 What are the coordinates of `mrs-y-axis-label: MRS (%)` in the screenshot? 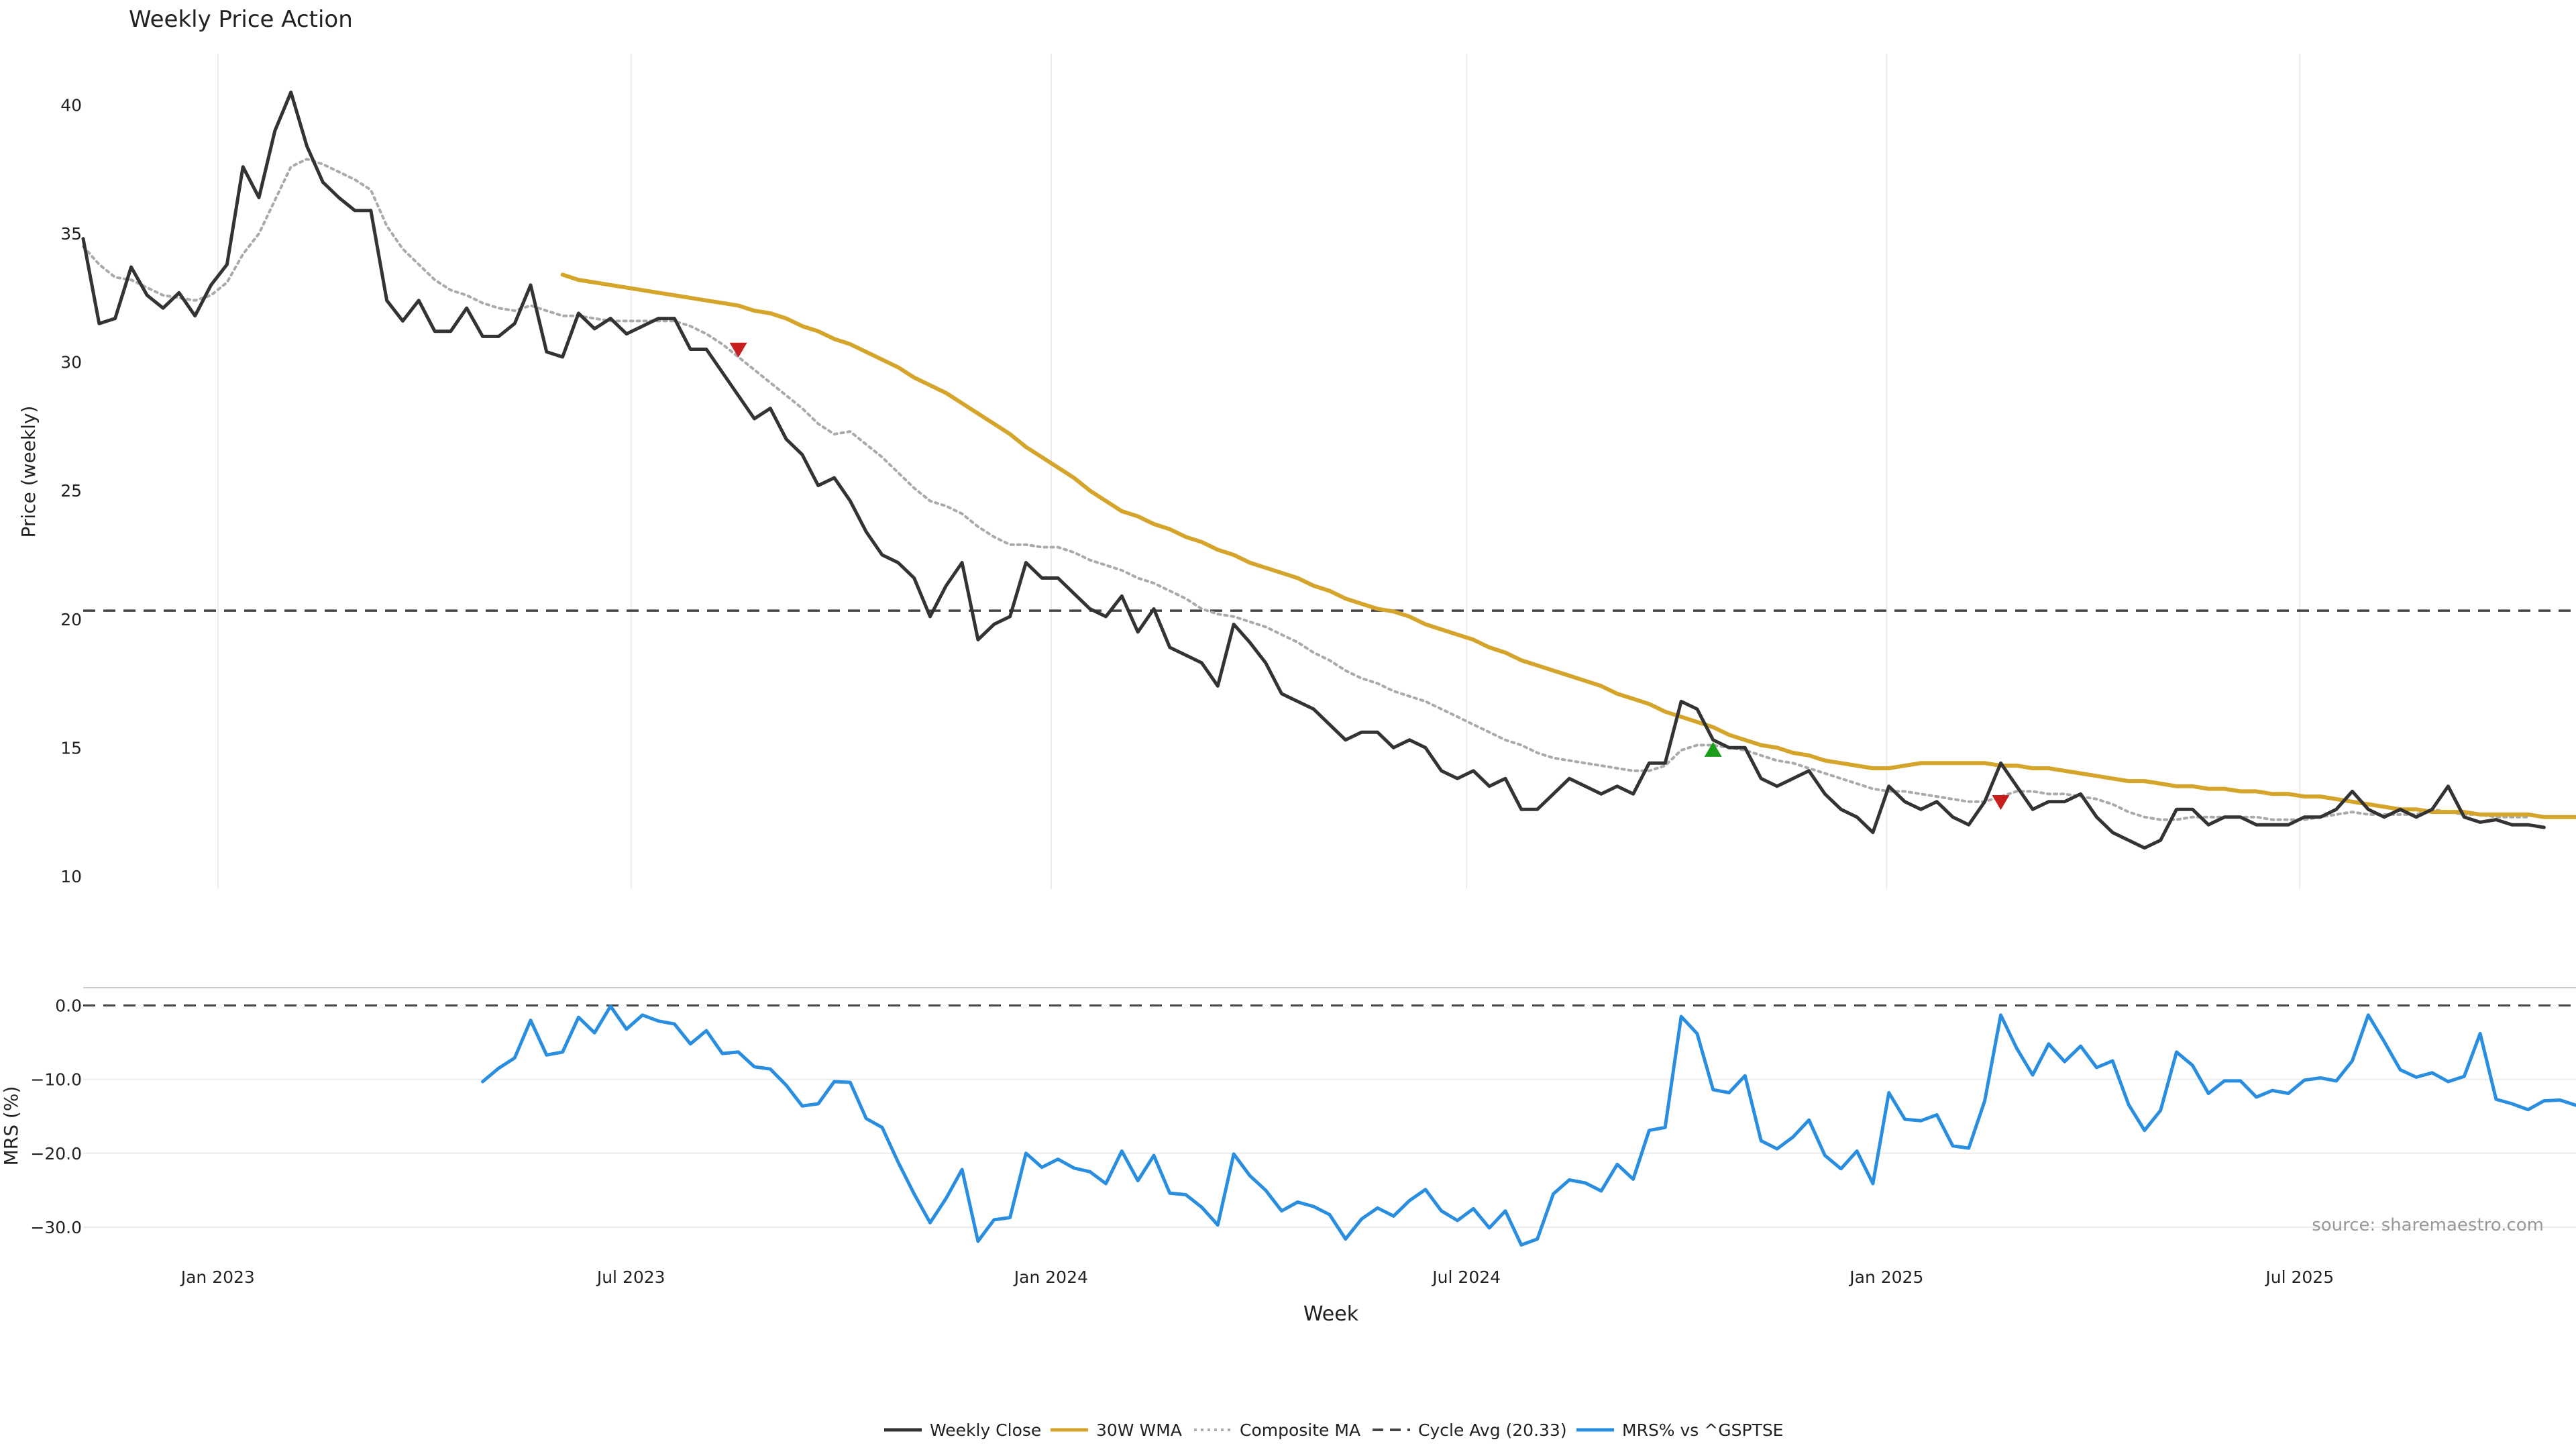 It's located at (11, 1126).